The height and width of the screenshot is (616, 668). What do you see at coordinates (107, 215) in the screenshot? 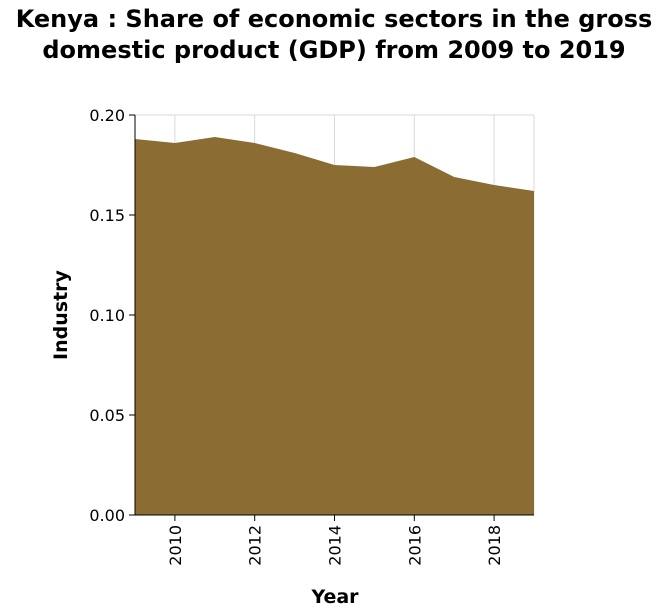
I see `y-tick-label: 0.15` at bounding box center [107, 215].